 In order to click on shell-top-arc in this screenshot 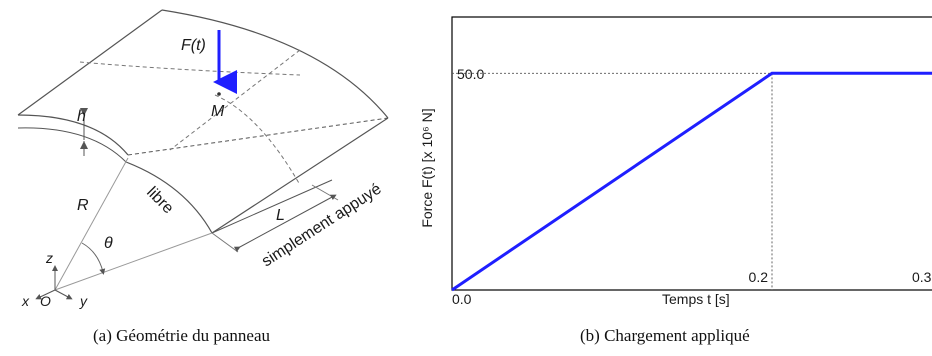, I will do `click(275, 64)`.